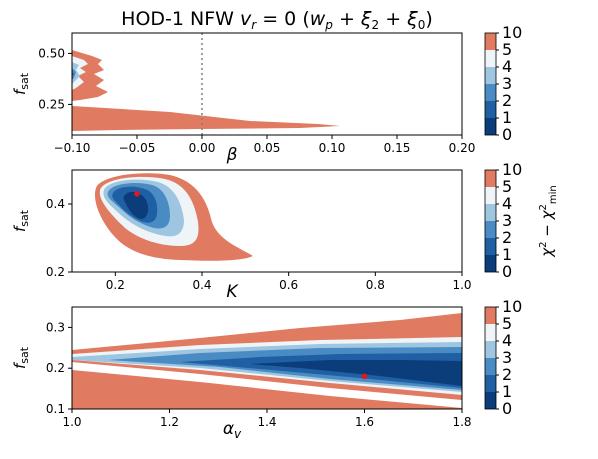  I want to click on colorbar-3-tick-label: 3, so click(507, 357).